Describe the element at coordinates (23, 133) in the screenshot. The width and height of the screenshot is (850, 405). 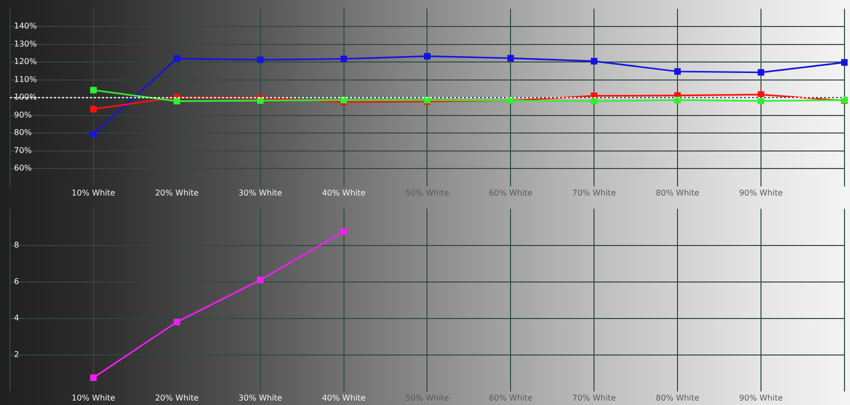
I see `y-tick-label: 80%` at that location.